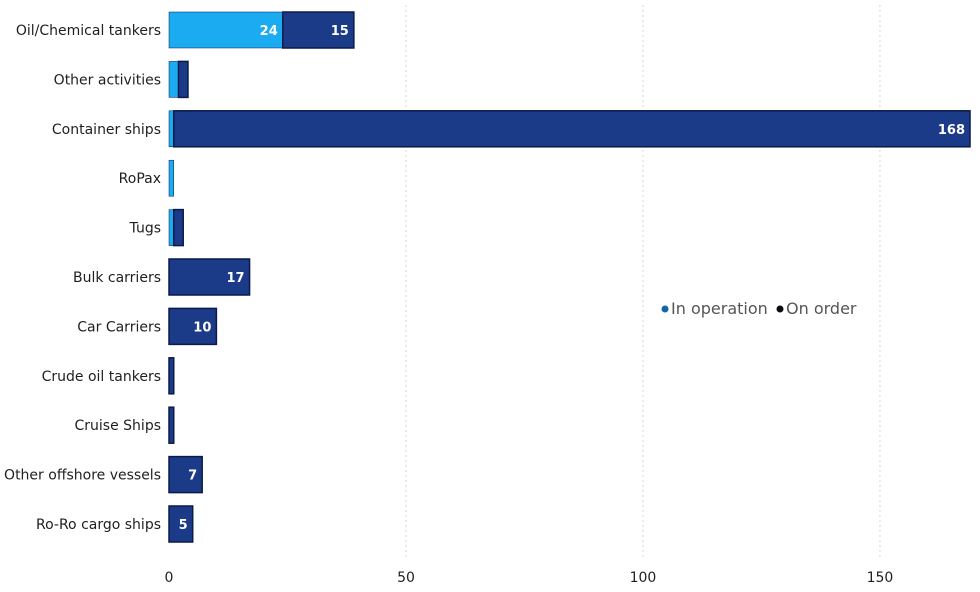  What do you see at coordinates (643, 578) in the screenshot?
I see `x-tick-label: 100` at bounding box center [643, 578].